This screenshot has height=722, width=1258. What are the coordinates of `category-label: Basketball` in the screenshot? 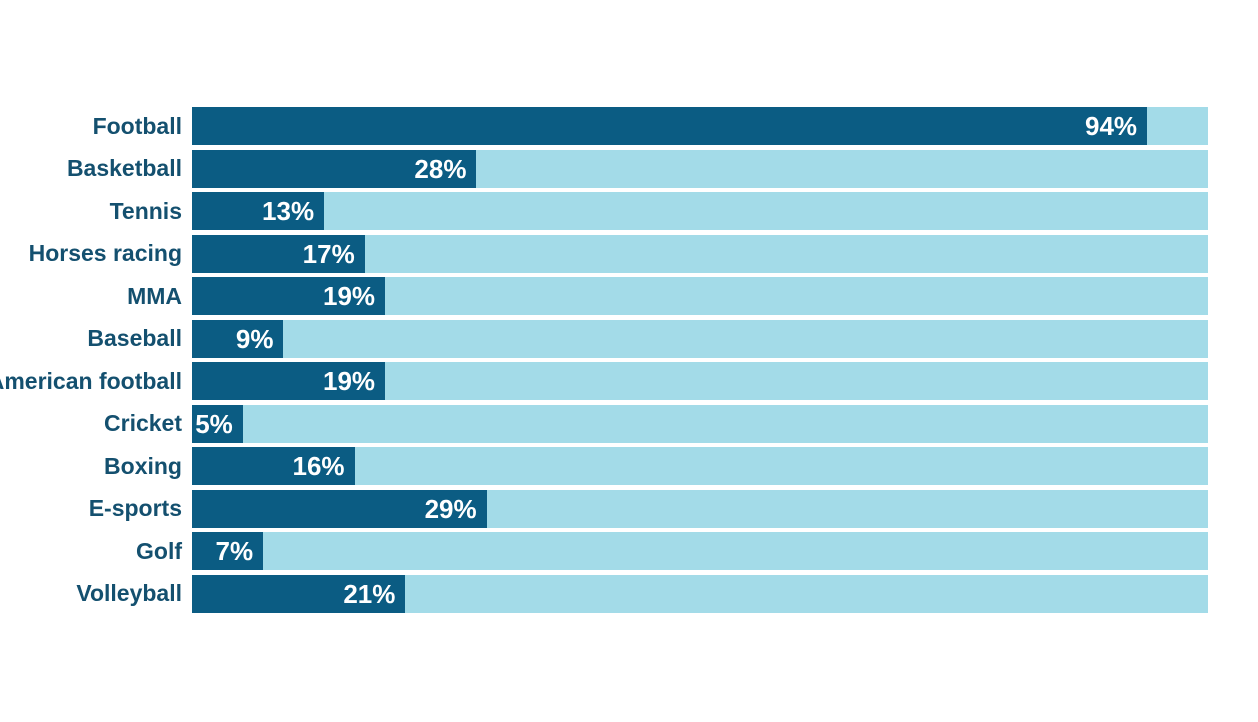 It's located at (124, 168).